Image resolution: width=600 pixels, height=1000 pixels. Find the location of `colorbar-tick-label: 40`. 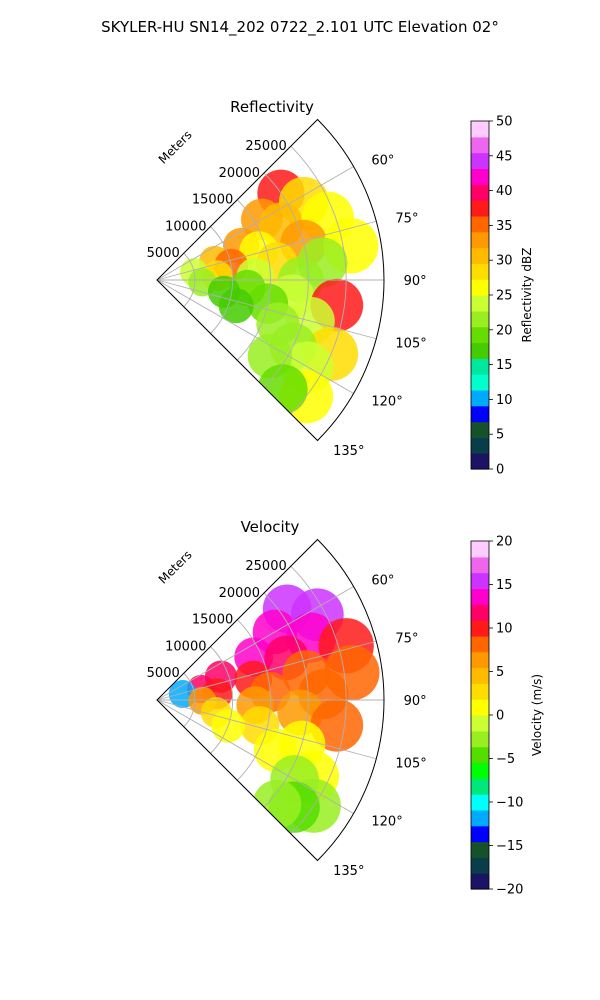

colorbar-tick-label: 40 is located at coordinates (504, 191).